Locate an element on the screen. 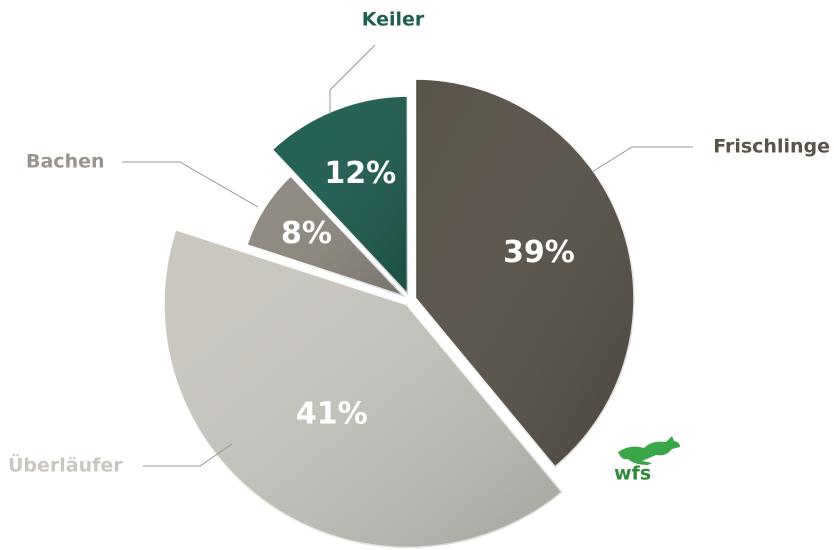 This screenshot has height=550, width=834. value-label: 39% is located at coordinates (539, 252).